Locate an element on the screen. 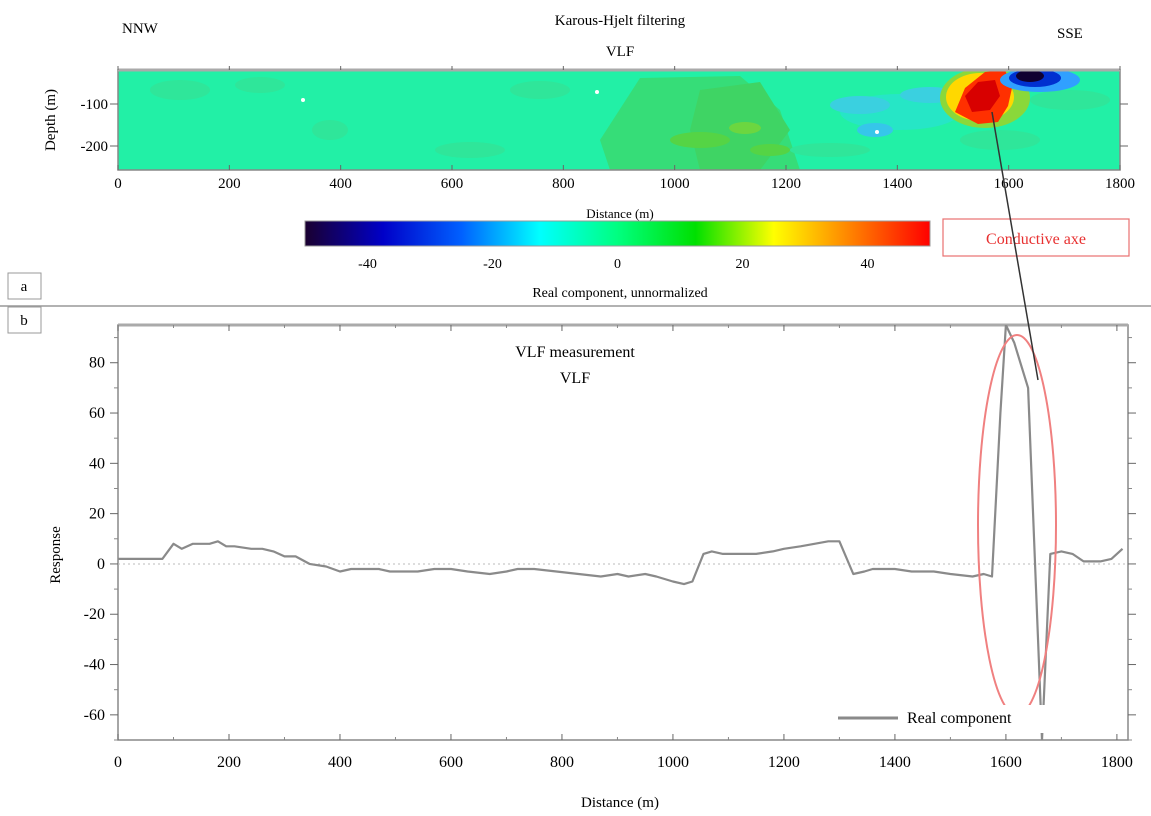 Image resolution: width=1151 pixels, height=816 pixels. conductive-anomaly-ellipse is located at coordinates (1017, 525).